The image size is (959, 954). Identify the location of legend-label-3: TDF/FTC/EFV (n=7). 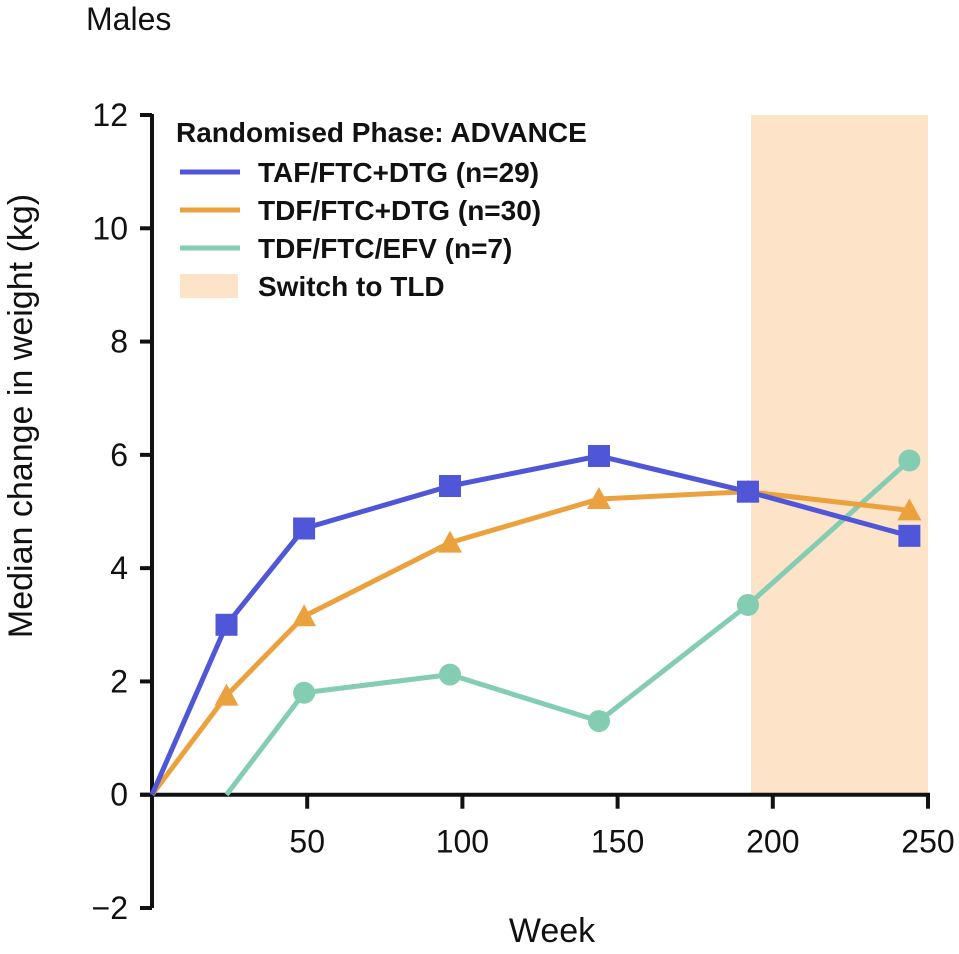
(385, 248).